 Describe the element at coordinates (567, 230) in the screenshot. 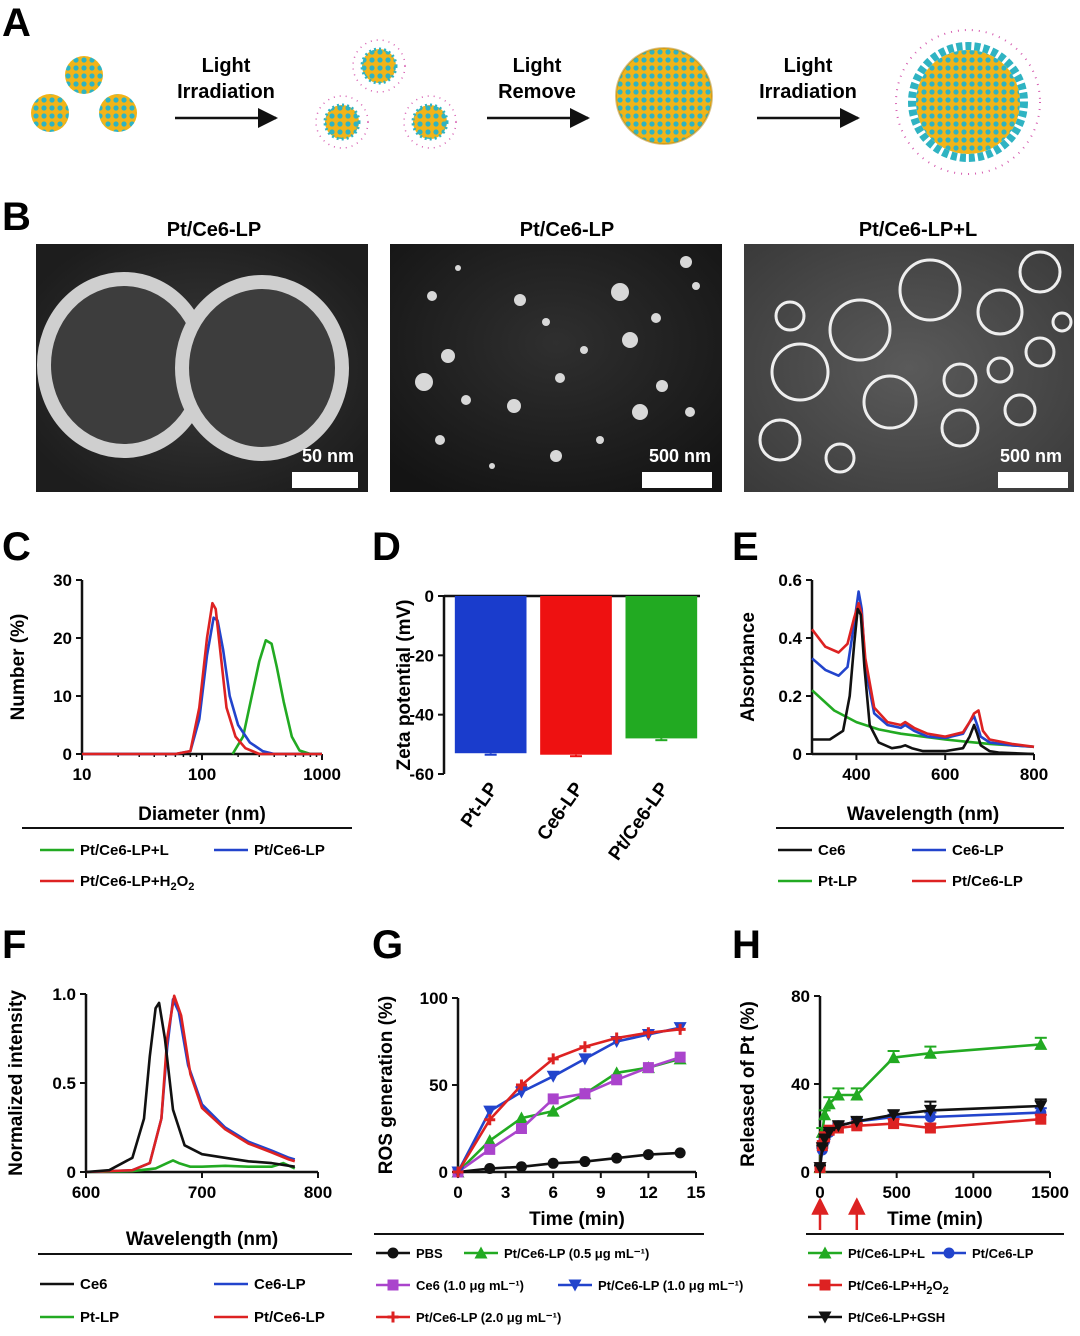

I see `micrograph-title-2: Pt/Ce6-LP` at that location.